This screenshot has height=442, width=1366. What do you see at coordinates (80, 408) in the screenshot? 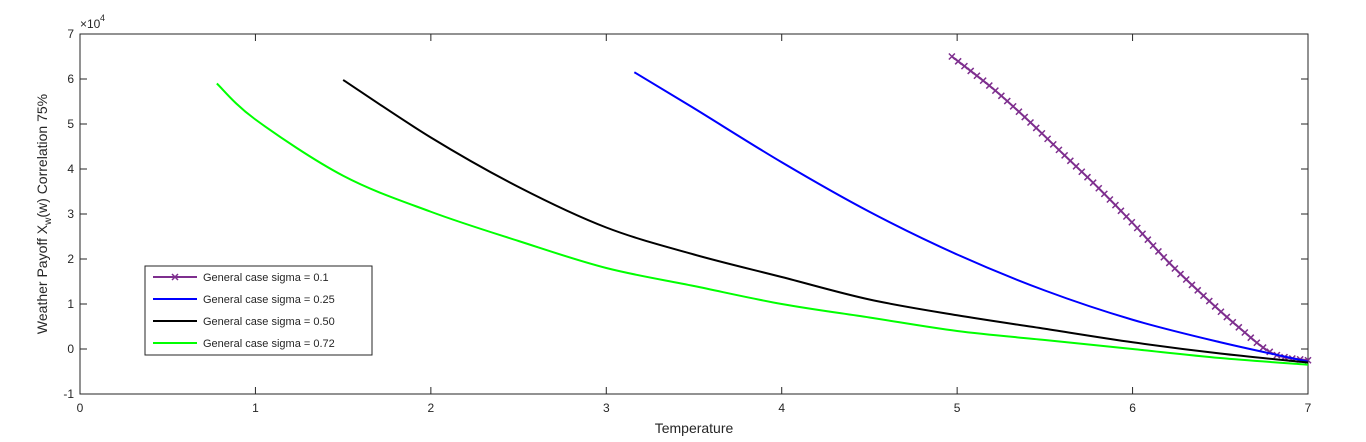
I see `x-tick-label: 0` at bounding box center [80, 408].